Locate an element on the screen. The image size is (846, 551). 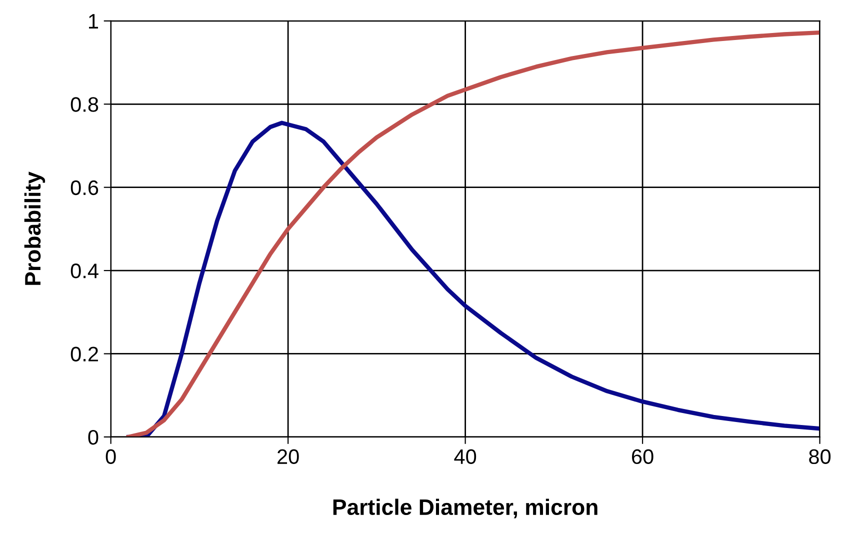
y-tick-label: 1 is located at coordinates (93, 21).